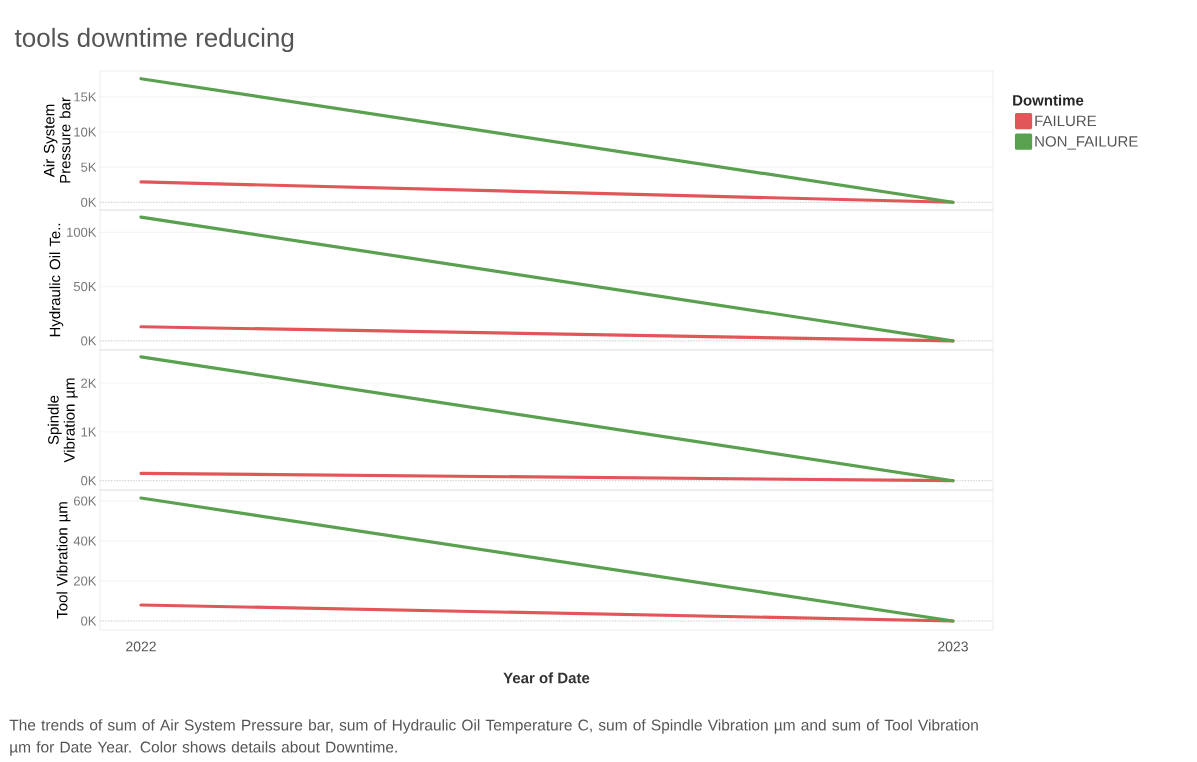  Describe the element at coordinates (57, 140) in the screenshot. I see `y-axis-title: Air System Pressure bar` at that location.